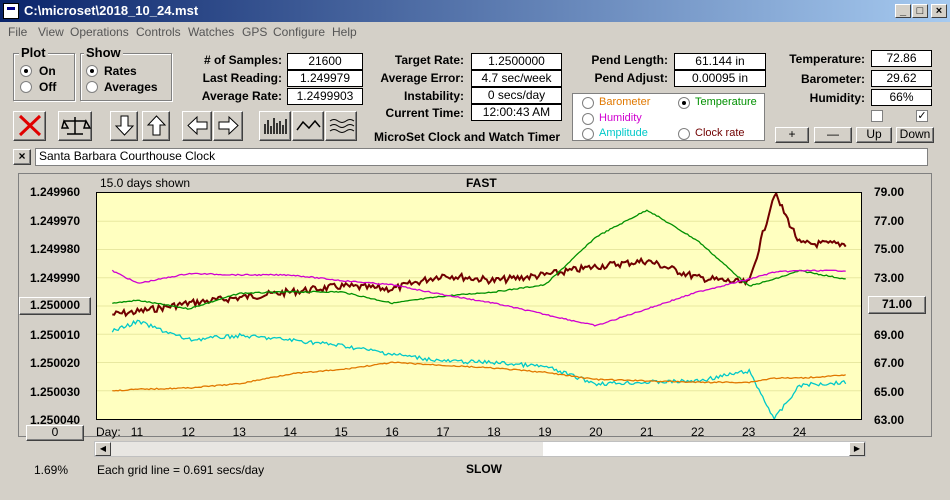 Image resolution: width=950 pixels, height=500 pixels. What do you see at coordinates (344, 32) in the screenshot?
I see `menu-help: Help` at bounding box center [344, 32].